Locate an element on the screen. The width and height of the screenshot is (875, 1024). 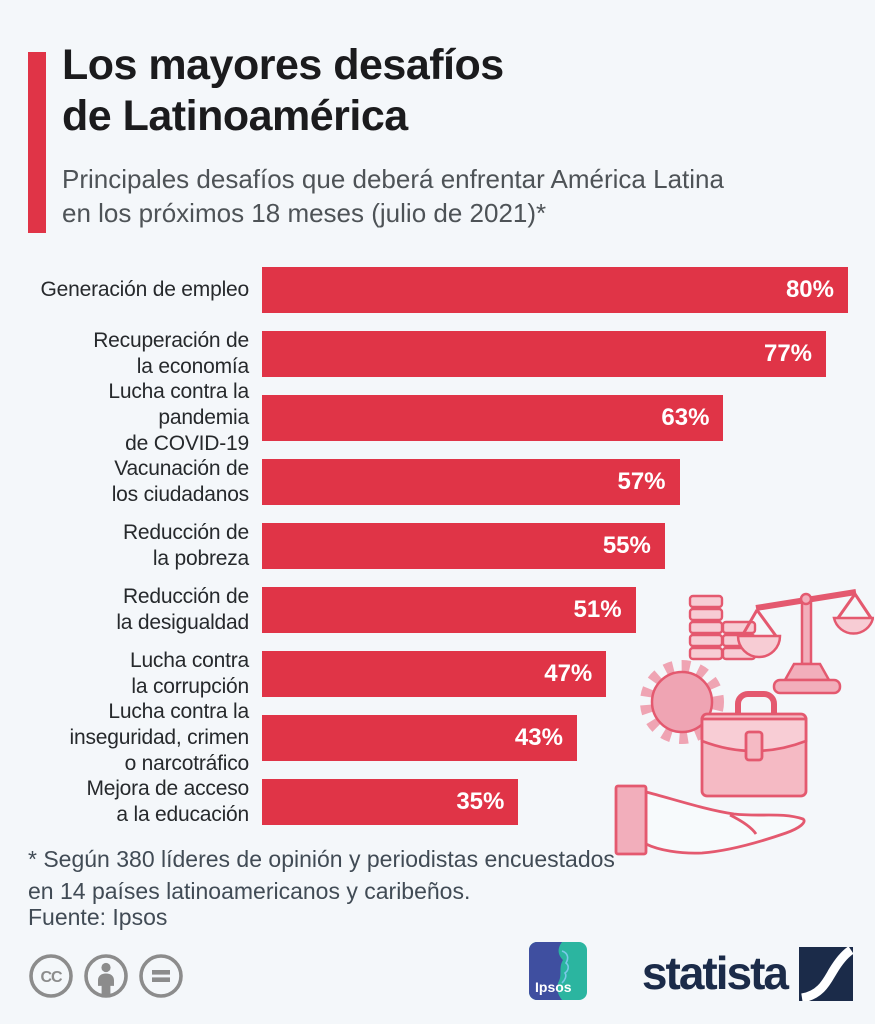
bar-value-label: 63% is located at coordinates (685, 417).